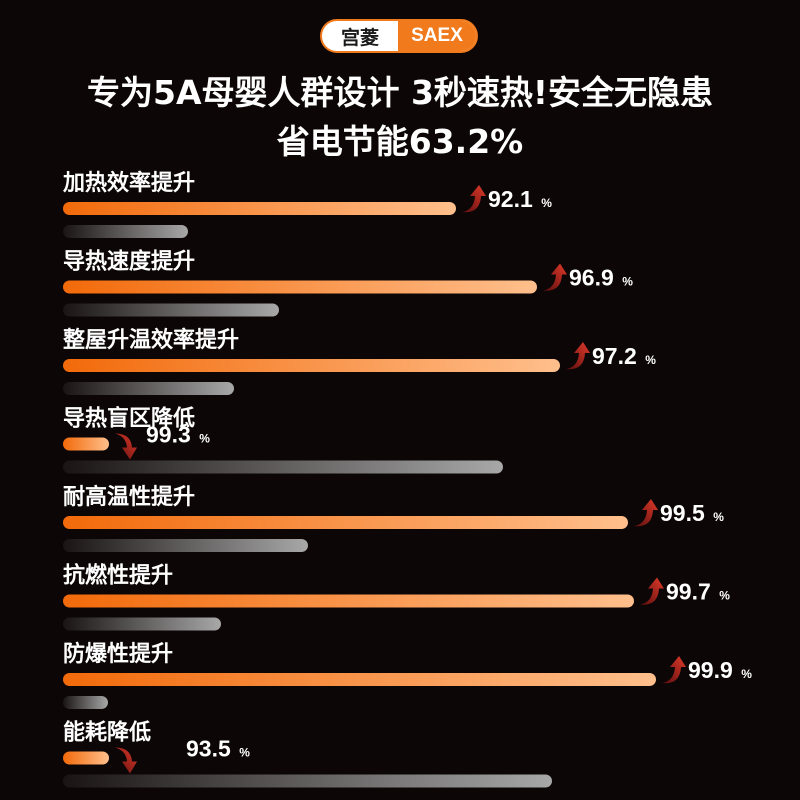  Describe the element at coordinates (129, 497) in the screenshot. I see `category-label: 耐高温性提升` at that location.